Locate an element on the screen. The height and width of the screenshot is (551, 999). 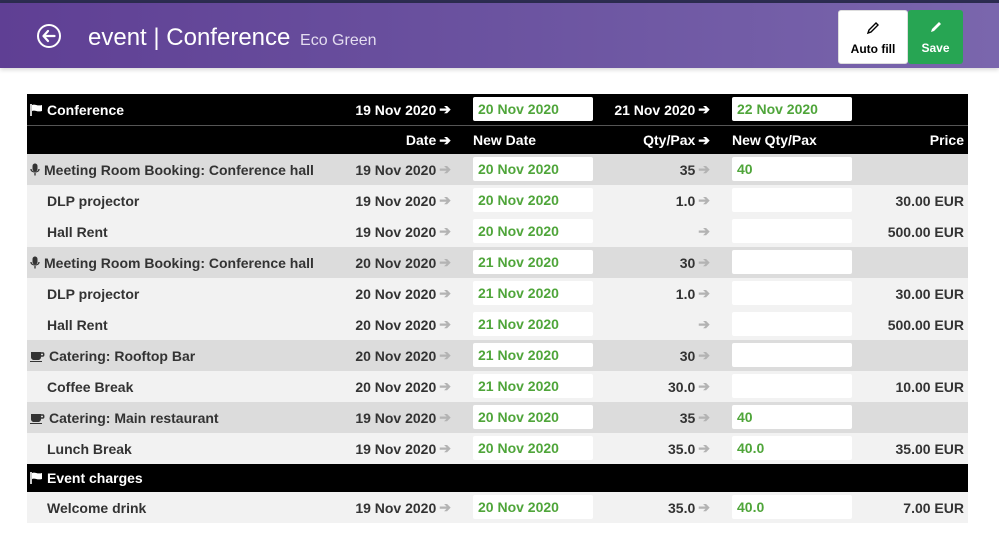
row-name-text: Coffee Break is located at coordinates (90, 386).